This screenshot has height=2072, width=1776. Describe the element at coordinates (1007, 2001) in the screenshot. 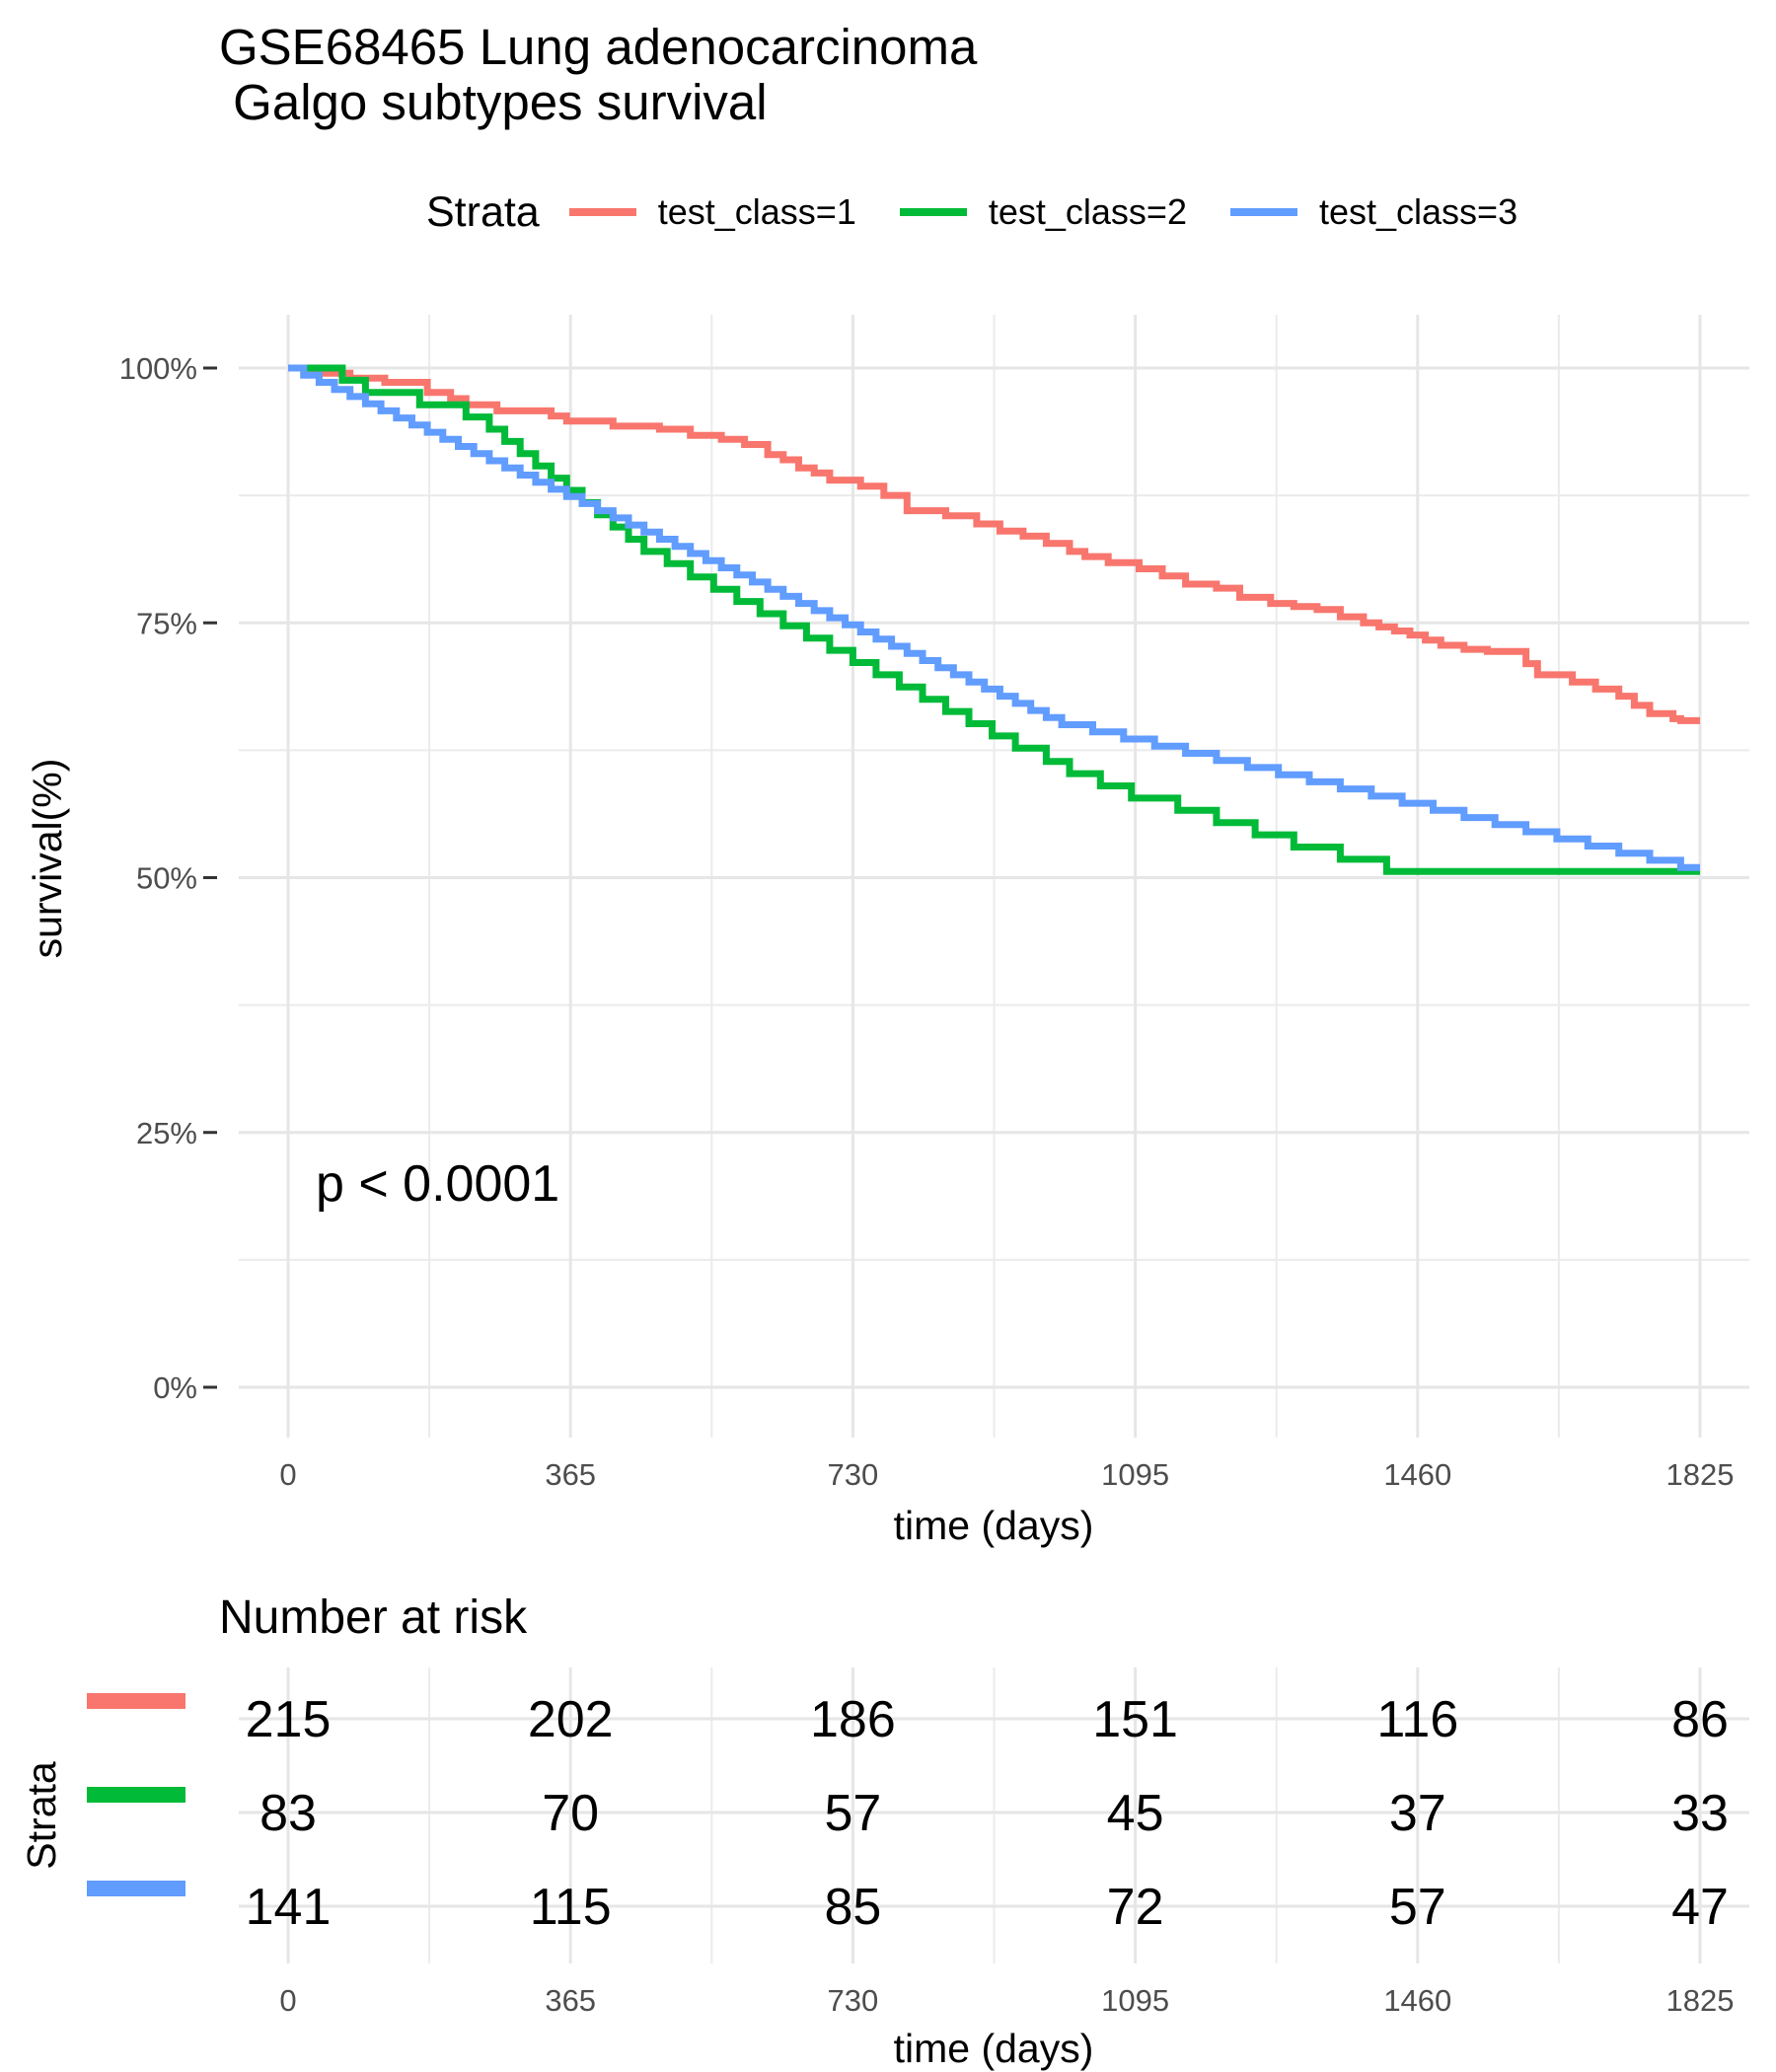

I see `risk-table-x-axis: 0 365 730 1095 1460 1825` at that location.